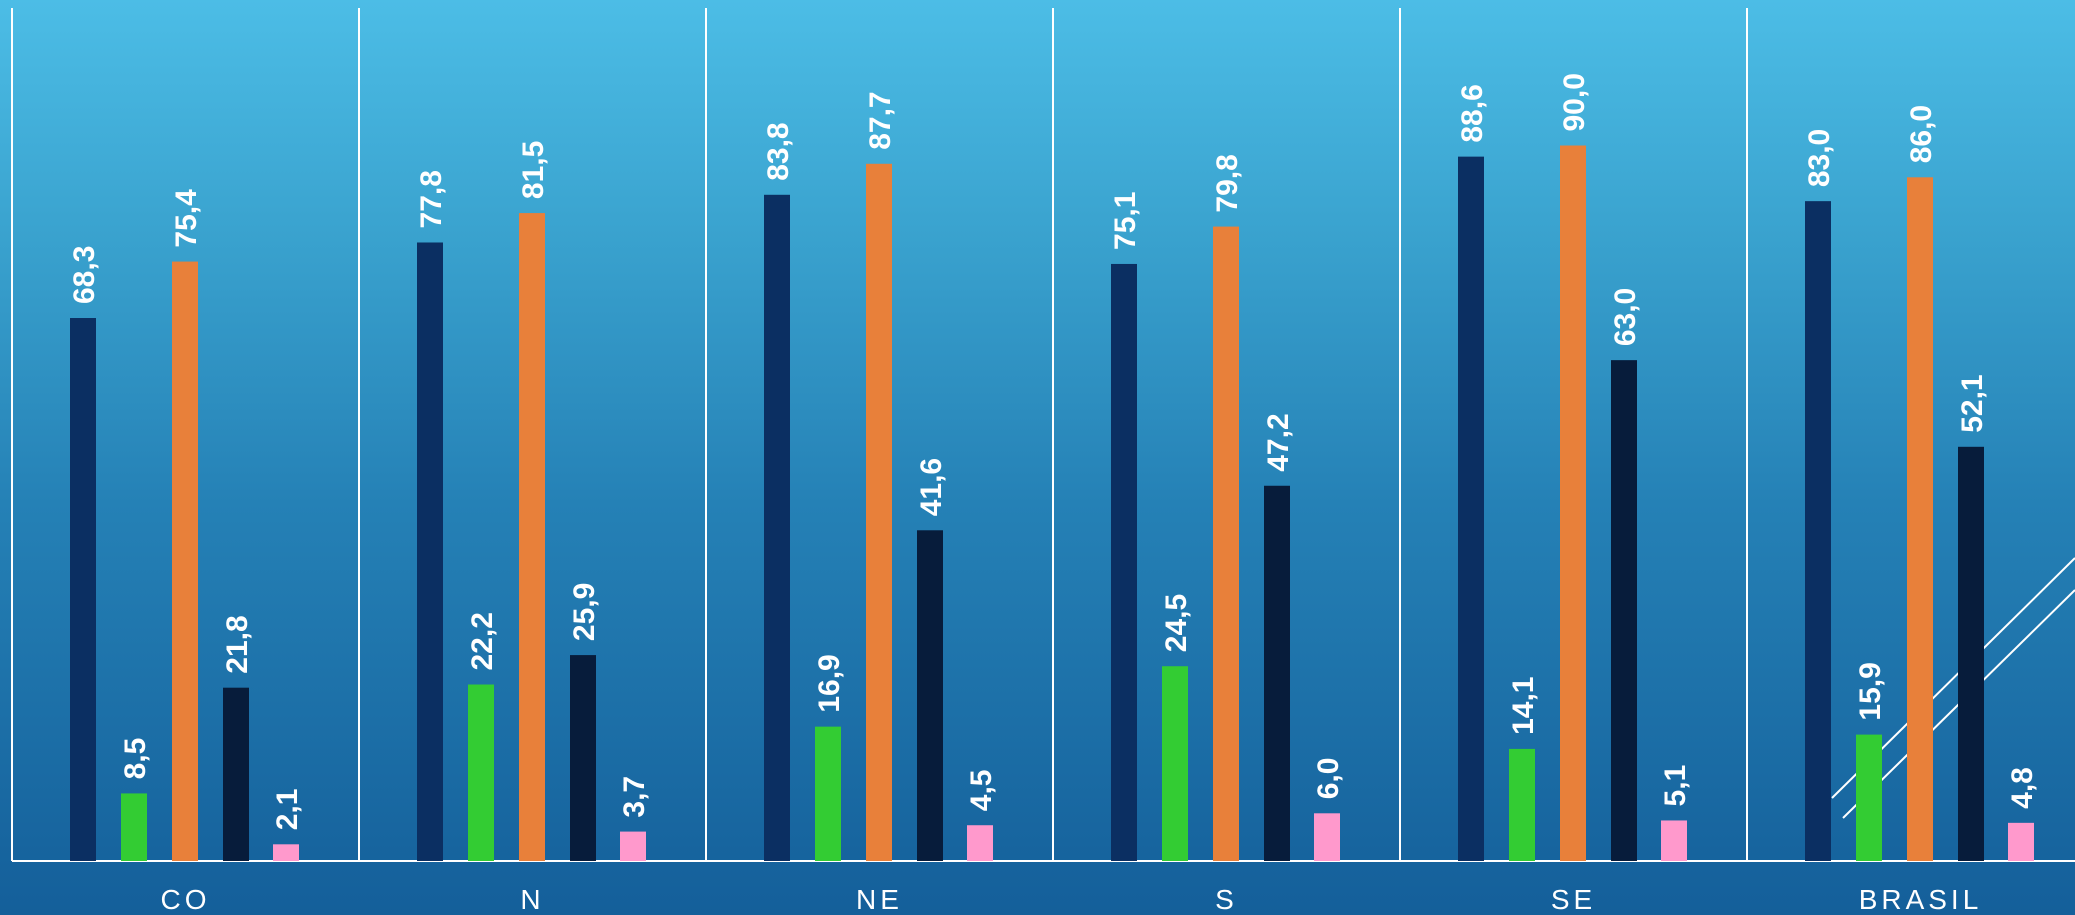  Describe the element at coordinates (1328, 779) in the screenshot. I see `data-label: 6,0` at that location.